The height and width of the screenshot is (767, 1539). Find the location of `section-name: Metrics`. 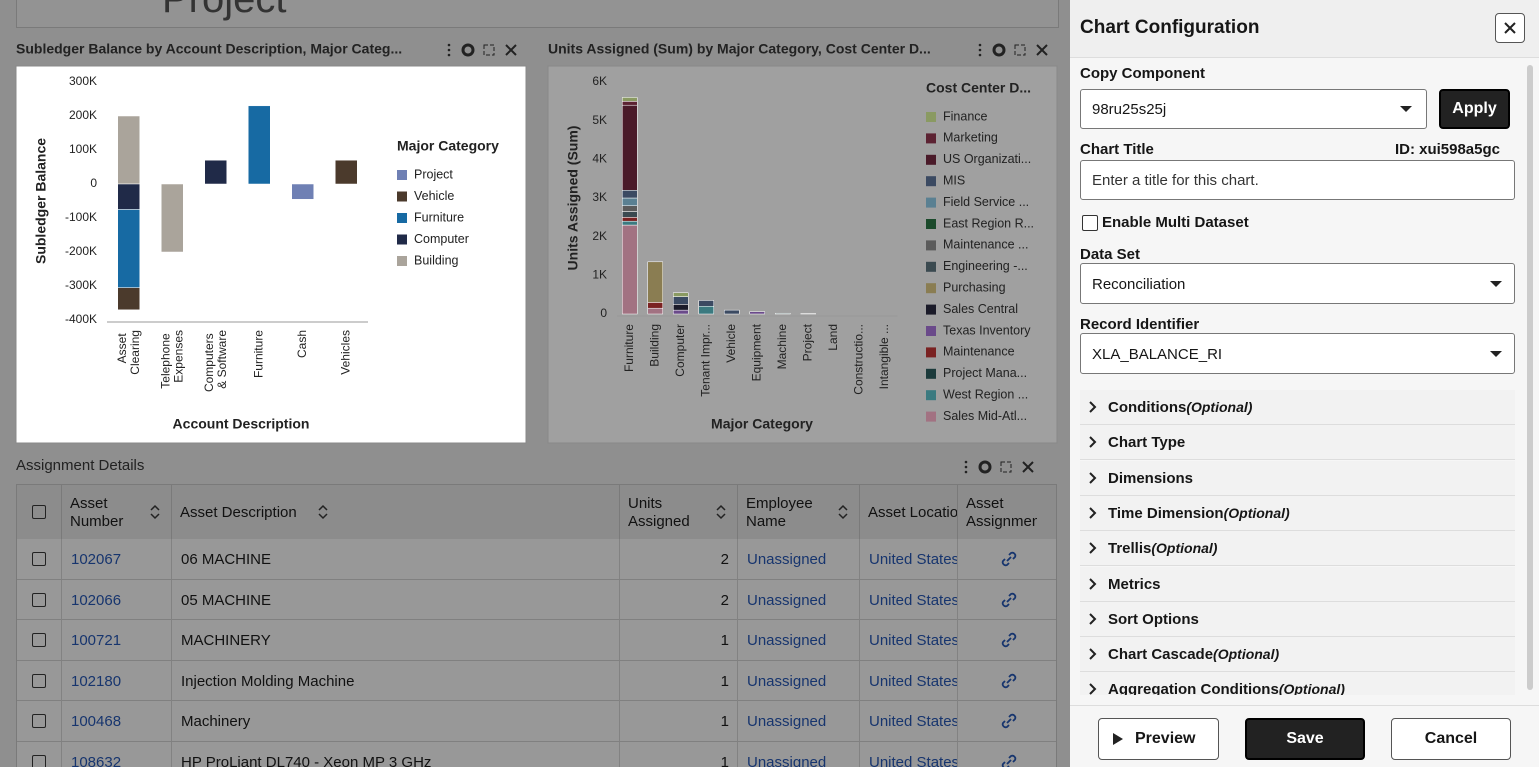

section-name: Metrics is located at coordinates (1134, 584).